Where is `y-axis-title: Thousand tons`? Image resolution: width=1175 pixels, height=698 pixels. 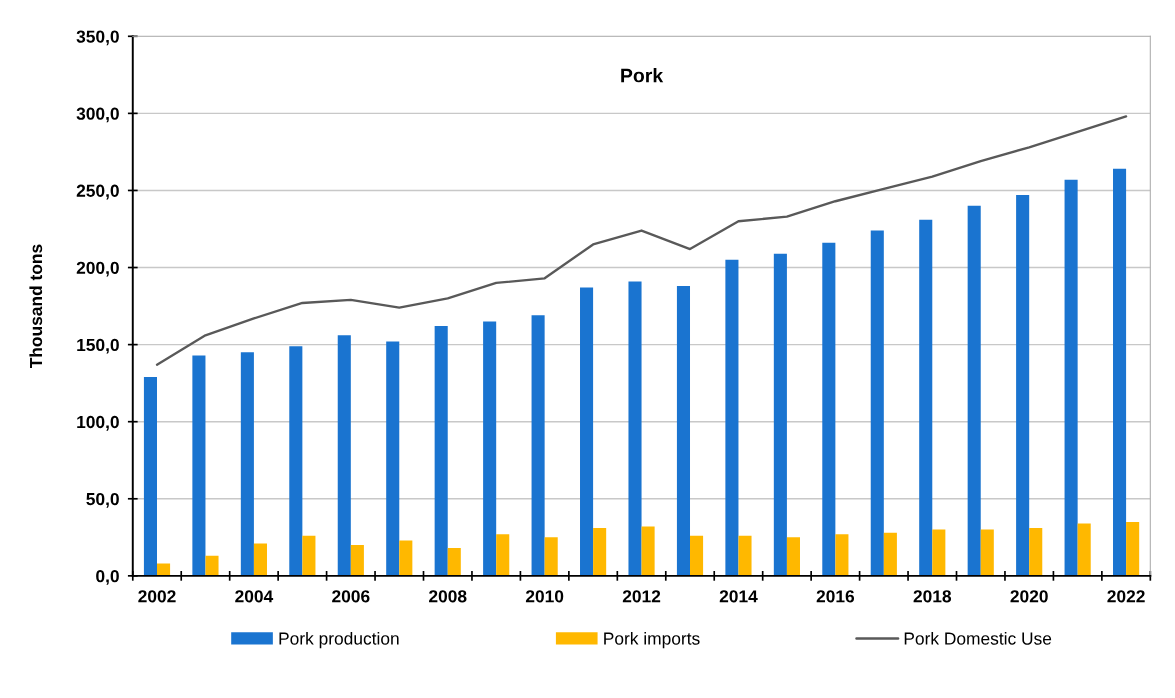
y-axis-title: Thousand tons is located at coordinates (36, 306).